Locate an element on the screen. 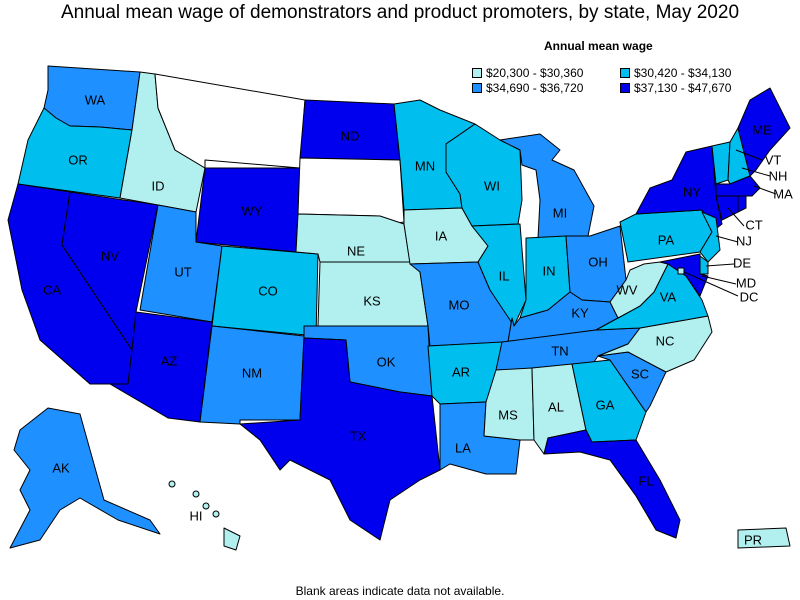 The width and height of the screenshot is (800, 600). callout-md is located at coordinates (719, 280).